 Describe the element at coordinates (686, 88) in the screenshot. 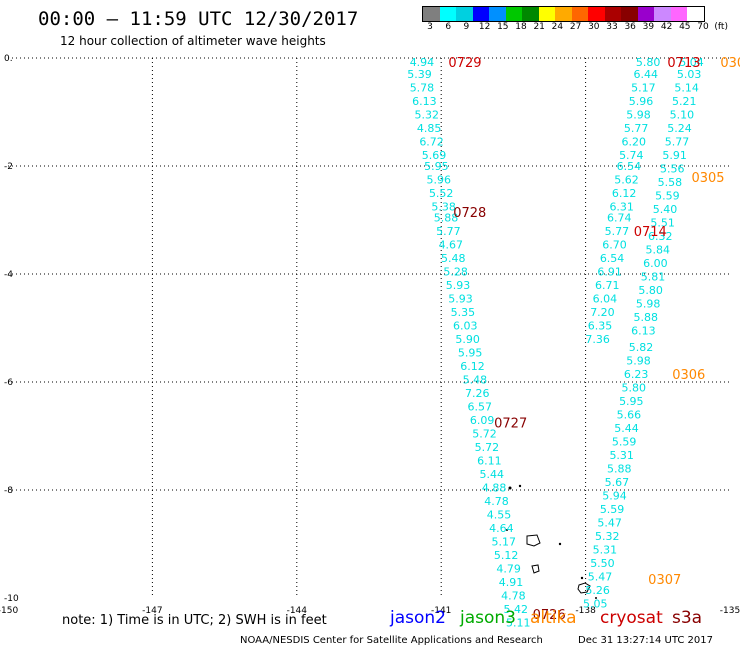

I see `wave-height-label: 5.14` at that location.